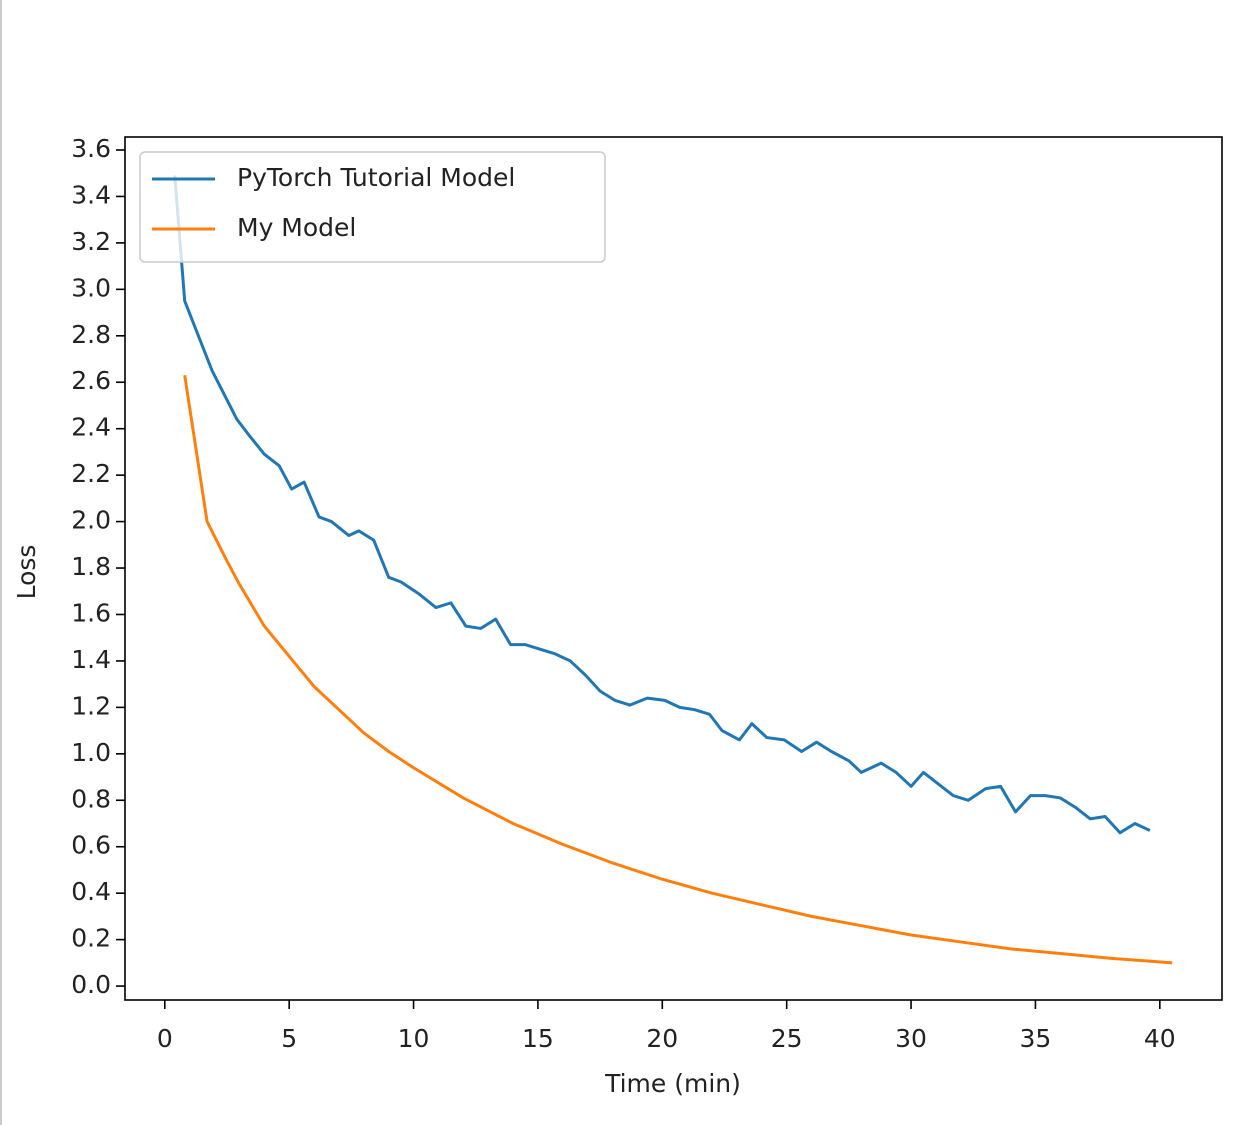 This screenshot has height=1125, width=1260. I want to click on y-tick-label: 1.2, so click(91, 705).